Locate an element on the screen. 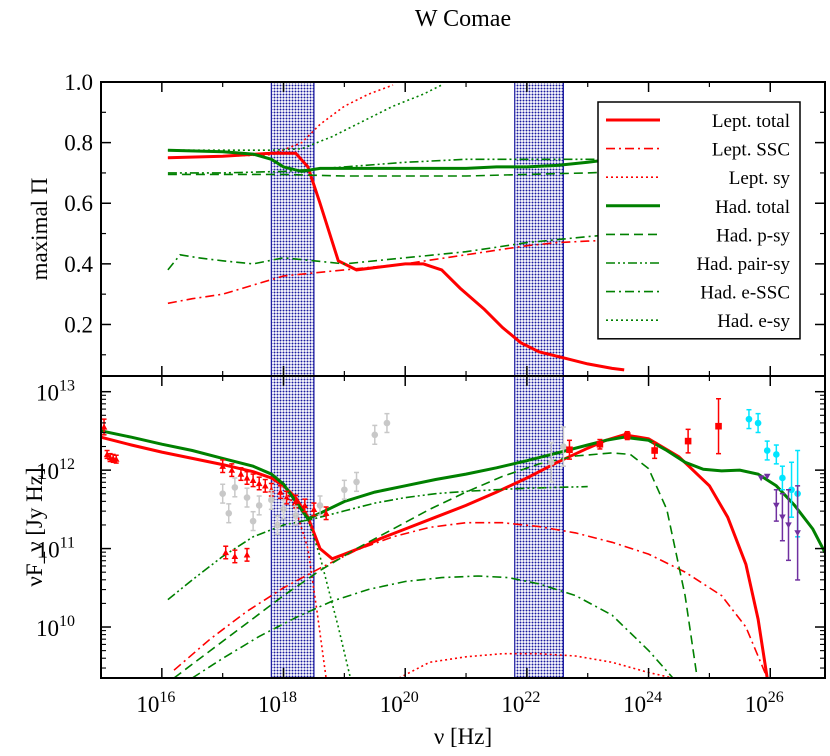 The image size is (830, 756). legend-label: Had. pair-sy is located at coordinates (743, 264).